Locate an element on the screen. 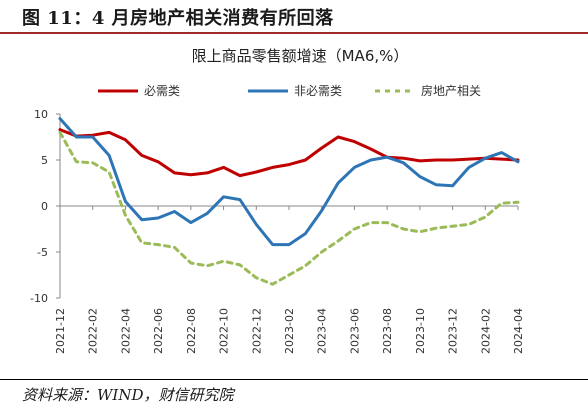 The image size is (588, 414). x-tick-label: 2022-06 is located at coordinates (158, 331).